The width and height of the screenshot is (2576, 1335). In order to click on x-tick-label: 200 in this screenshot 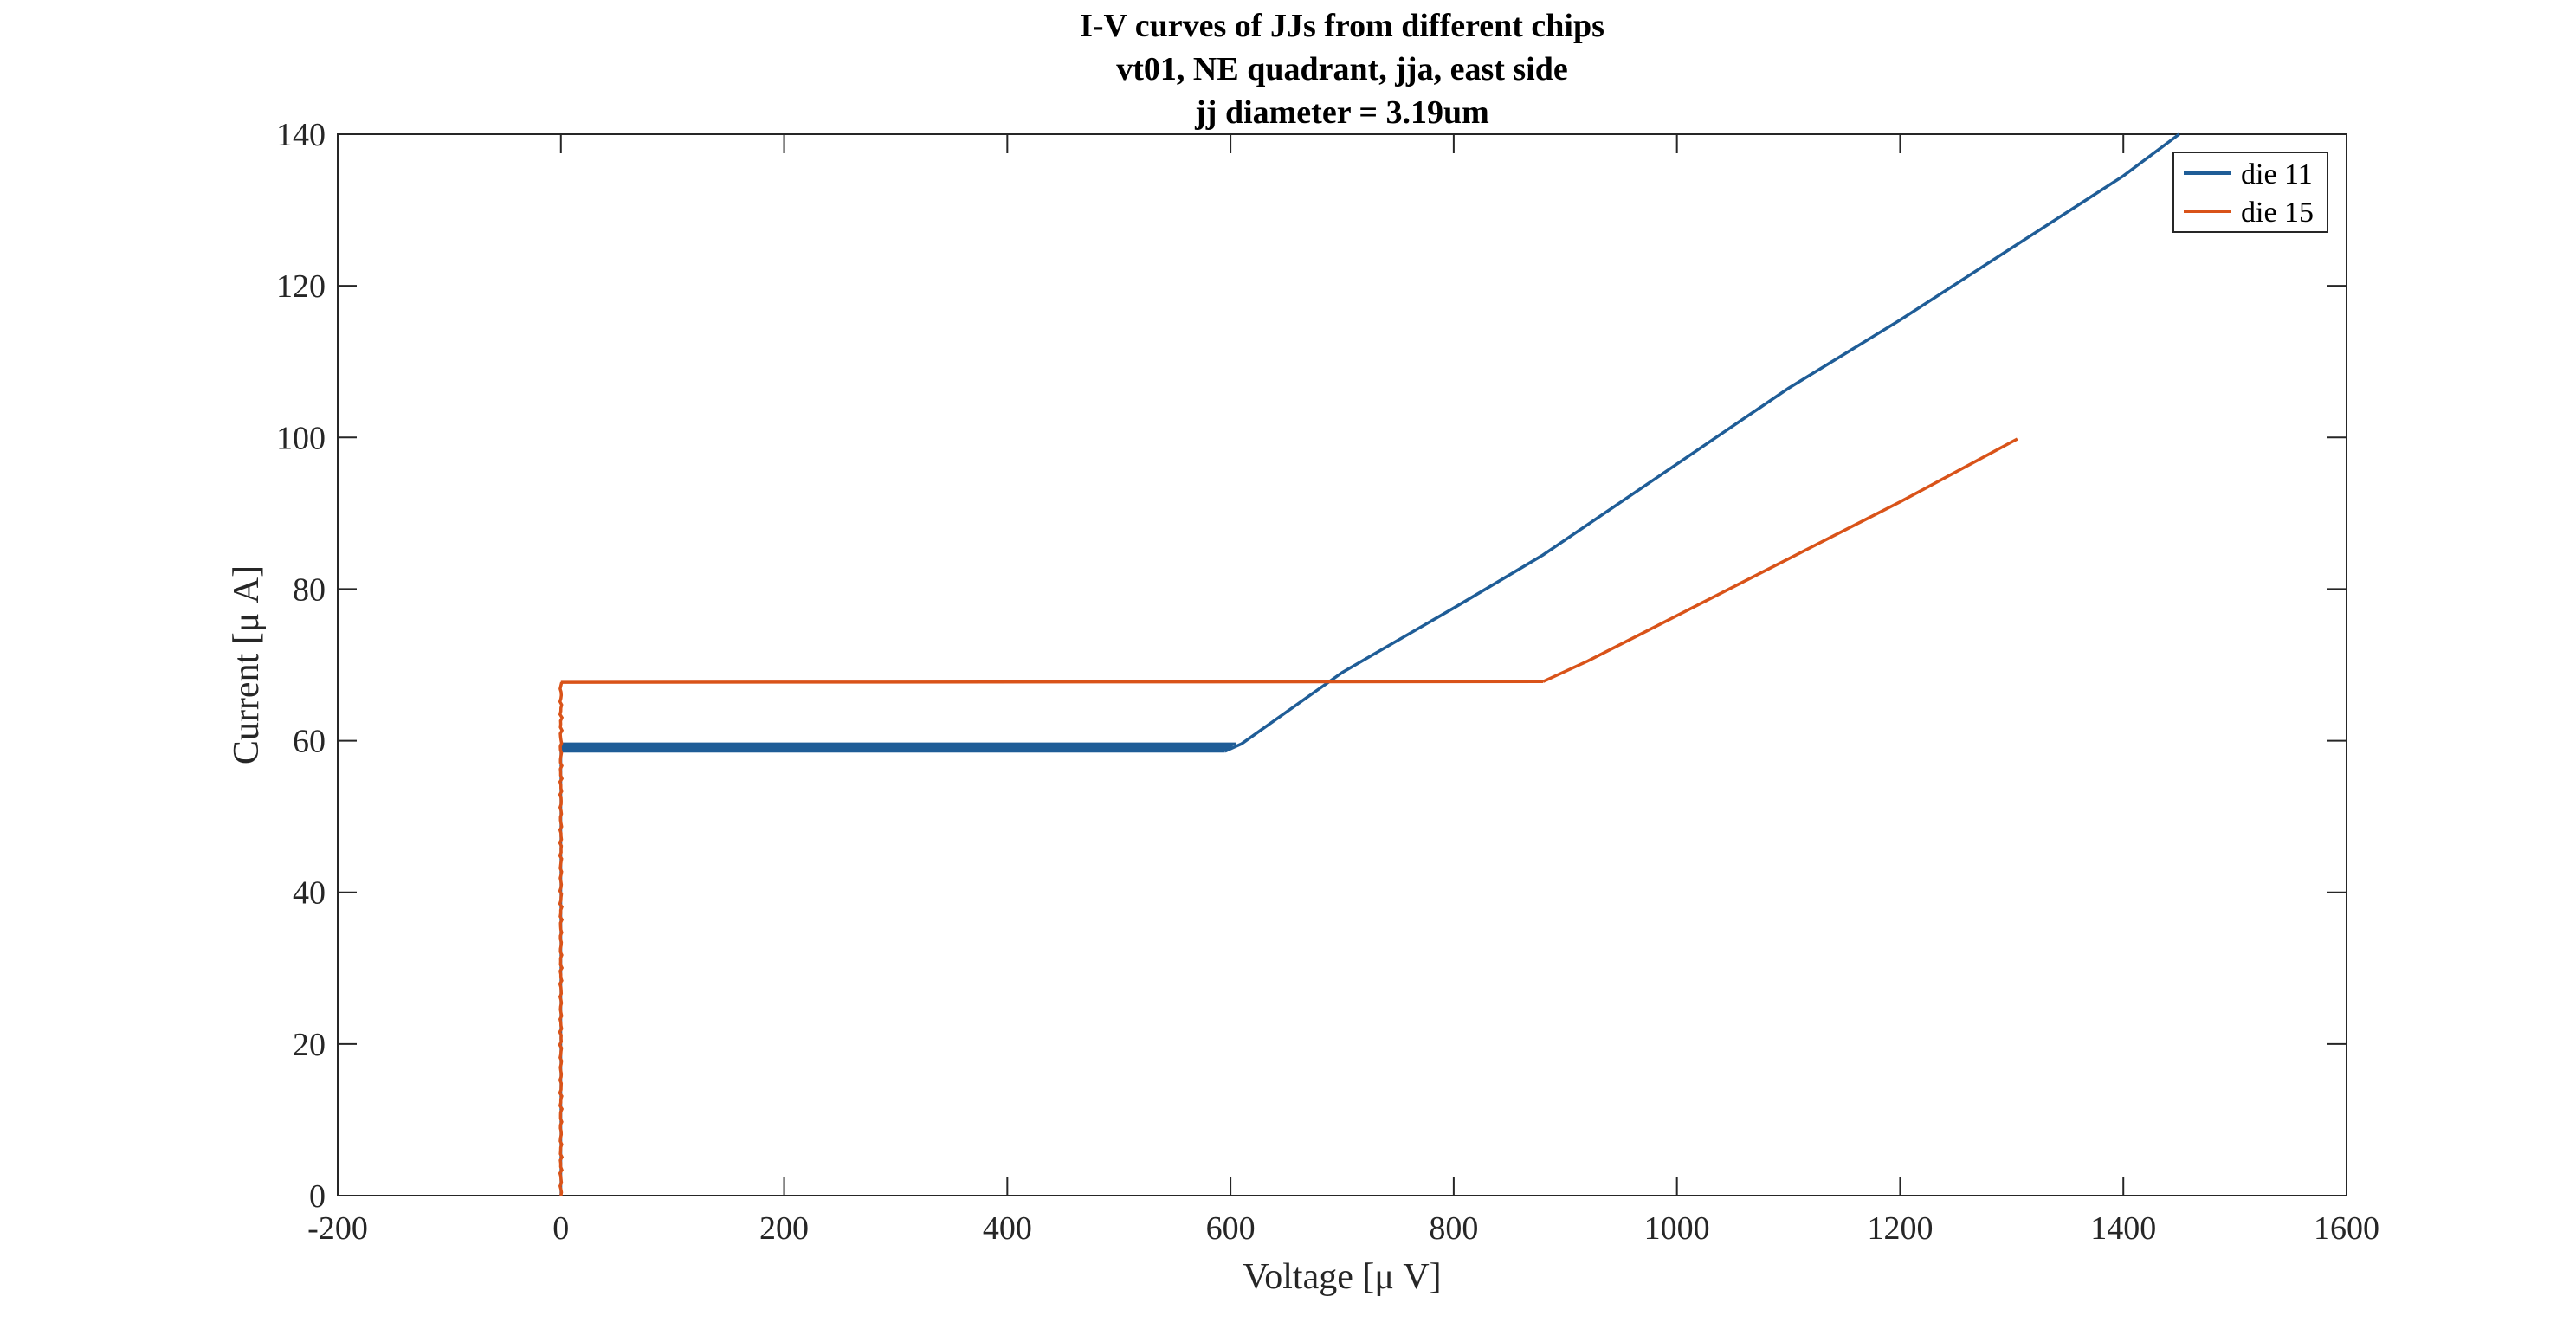, I will do `click(784, 1229)`.